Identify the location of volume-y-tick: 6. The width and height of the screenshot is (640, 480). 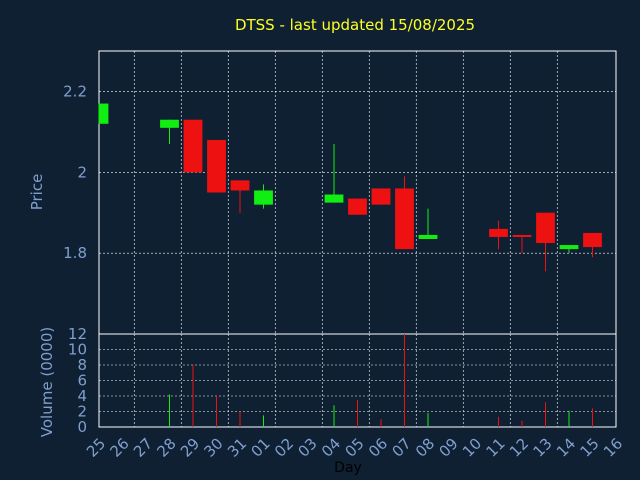
(82, 381).